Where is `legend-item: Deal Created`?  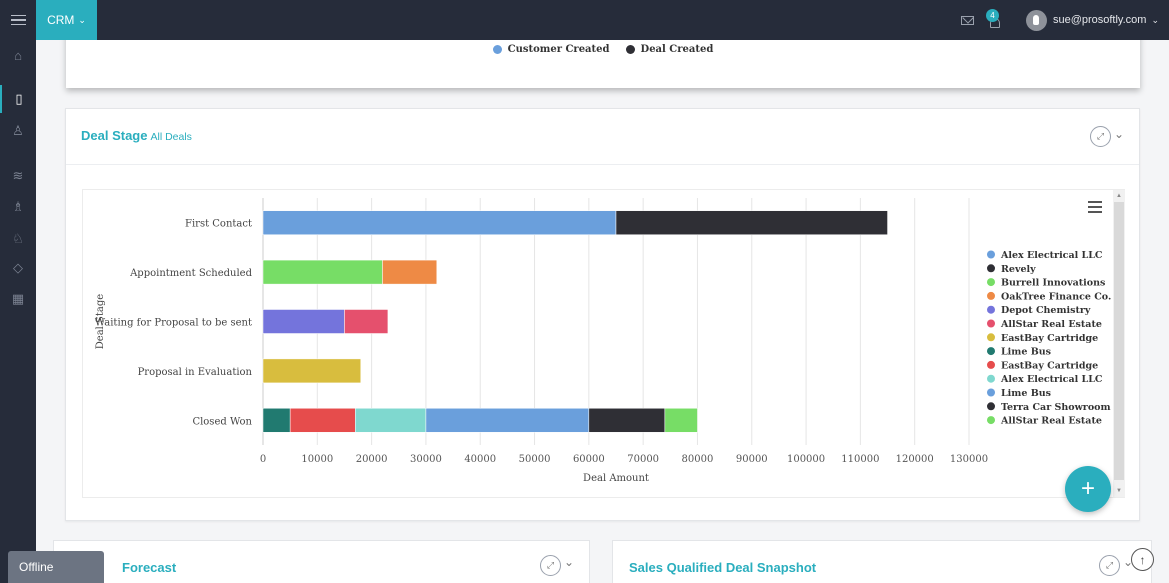
legend-item: Deal Created is located at coordinates (669, 49).